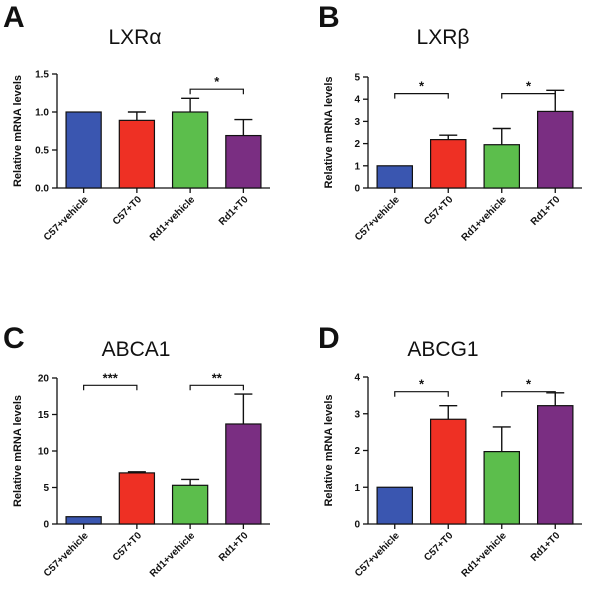 Image resolution: width=600 pixels, height=590 pixels. Describe the element at coordinates (442, 349) in the screenshot. I see `chart-title: ABCG1` at that location.